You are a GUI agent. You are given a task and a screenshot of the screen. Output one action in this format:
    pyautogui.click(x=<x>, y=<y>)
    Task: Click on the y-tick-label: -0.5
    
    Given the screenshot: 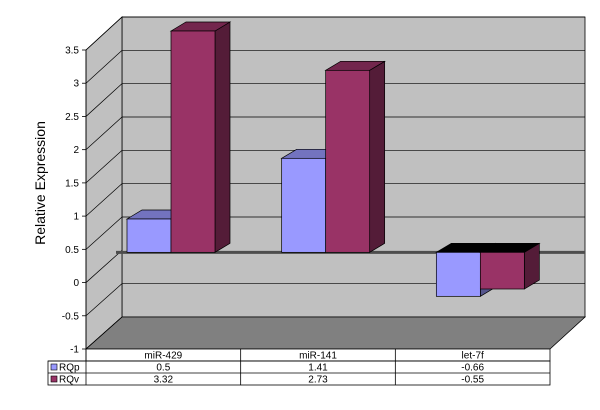 What is the action you would take?
    pyautogui.click(x=71, y=316)
    